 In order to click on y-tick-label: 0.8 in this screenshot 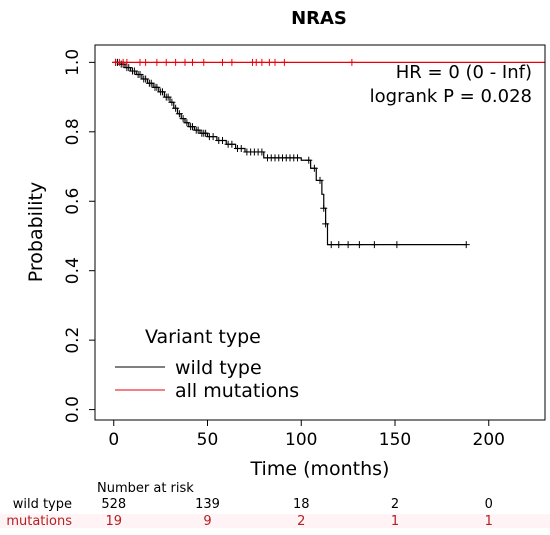, I will do `click(73, 131)`.